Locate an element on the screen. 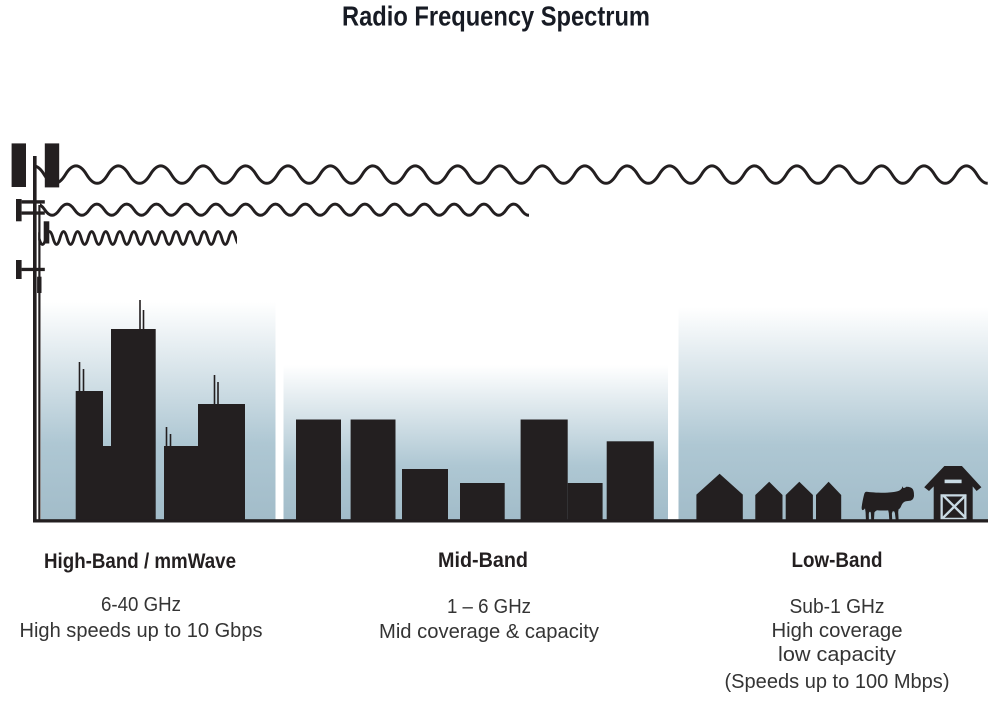  svg-text: High speeds up to 10 Gbps is located at coordinates (141, 630).